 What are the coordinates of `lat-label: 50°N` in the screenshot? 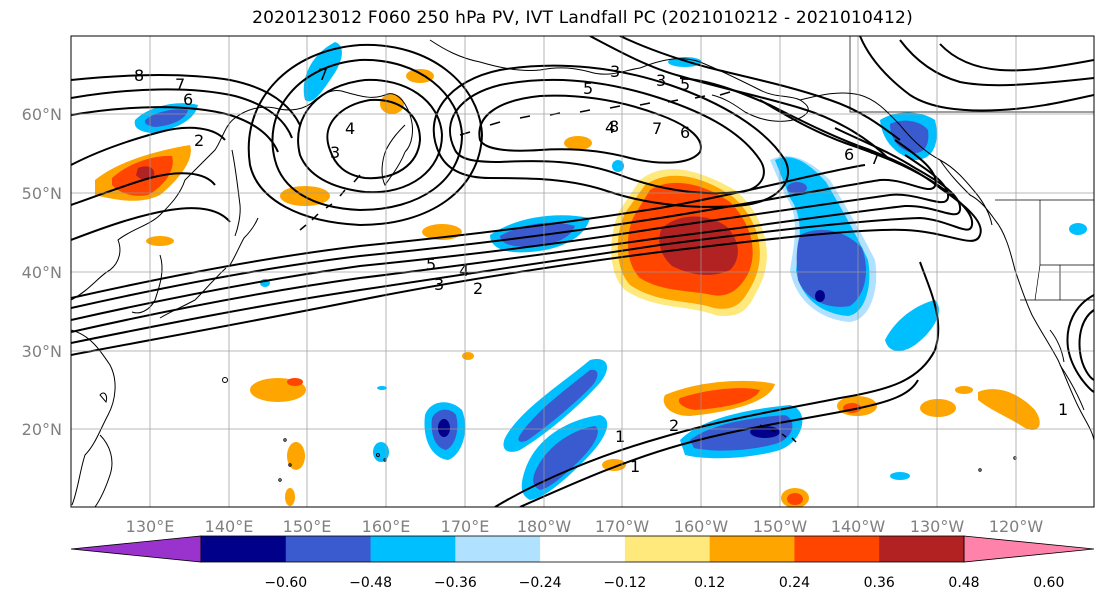 It's located at (42, 193).